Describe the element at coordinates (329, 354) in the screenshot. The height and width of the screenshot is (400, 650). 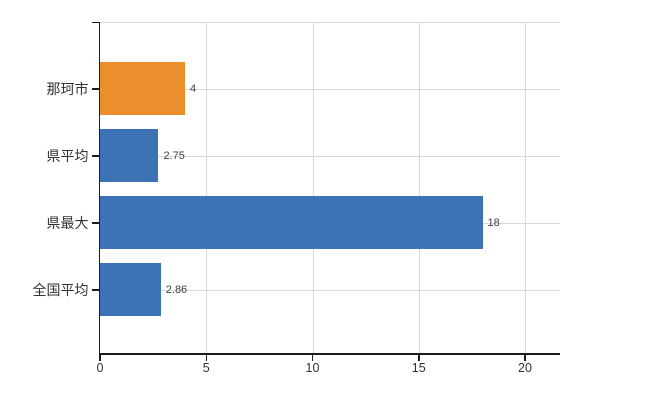
I see `x-axis-line` at that location.